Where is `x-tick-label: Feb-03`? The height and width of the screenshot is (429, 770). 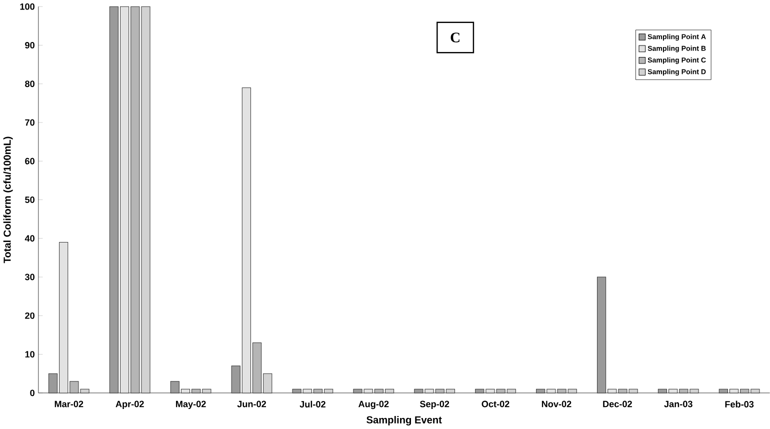 x-tick-label: Feb-03 is located at coordinates (739, 404).